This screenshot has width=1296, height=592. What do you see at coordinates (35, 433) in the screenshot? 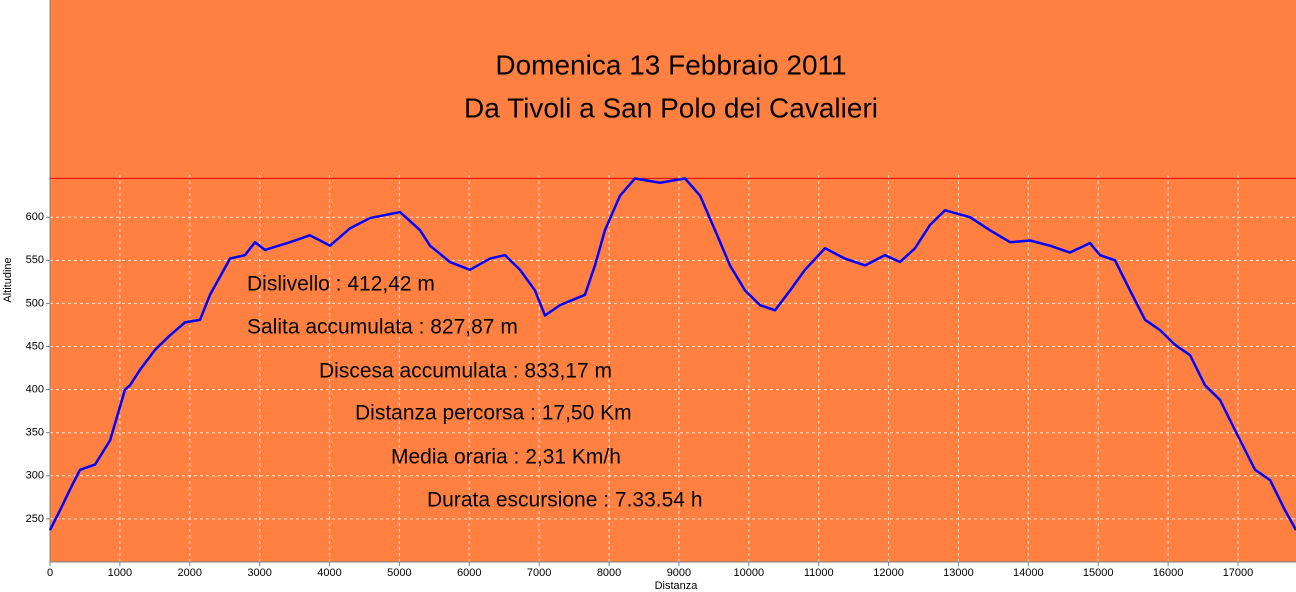
I see `y-tick-label: 350` at bounding box center [35, 433].